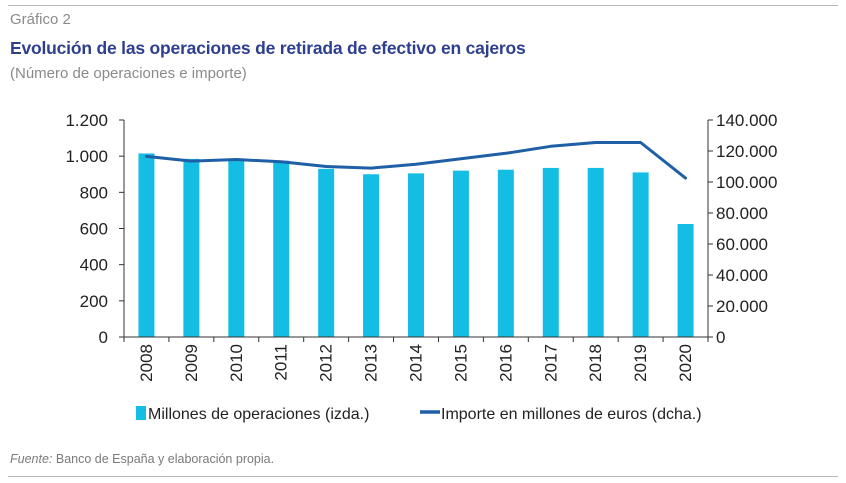 The height and width of the screenshot is (483, 846). What do you see at coordinates (746, 151) in the screenshot?
I see `y-right-tick-label: 120.000` at bounding box center [746, 151].